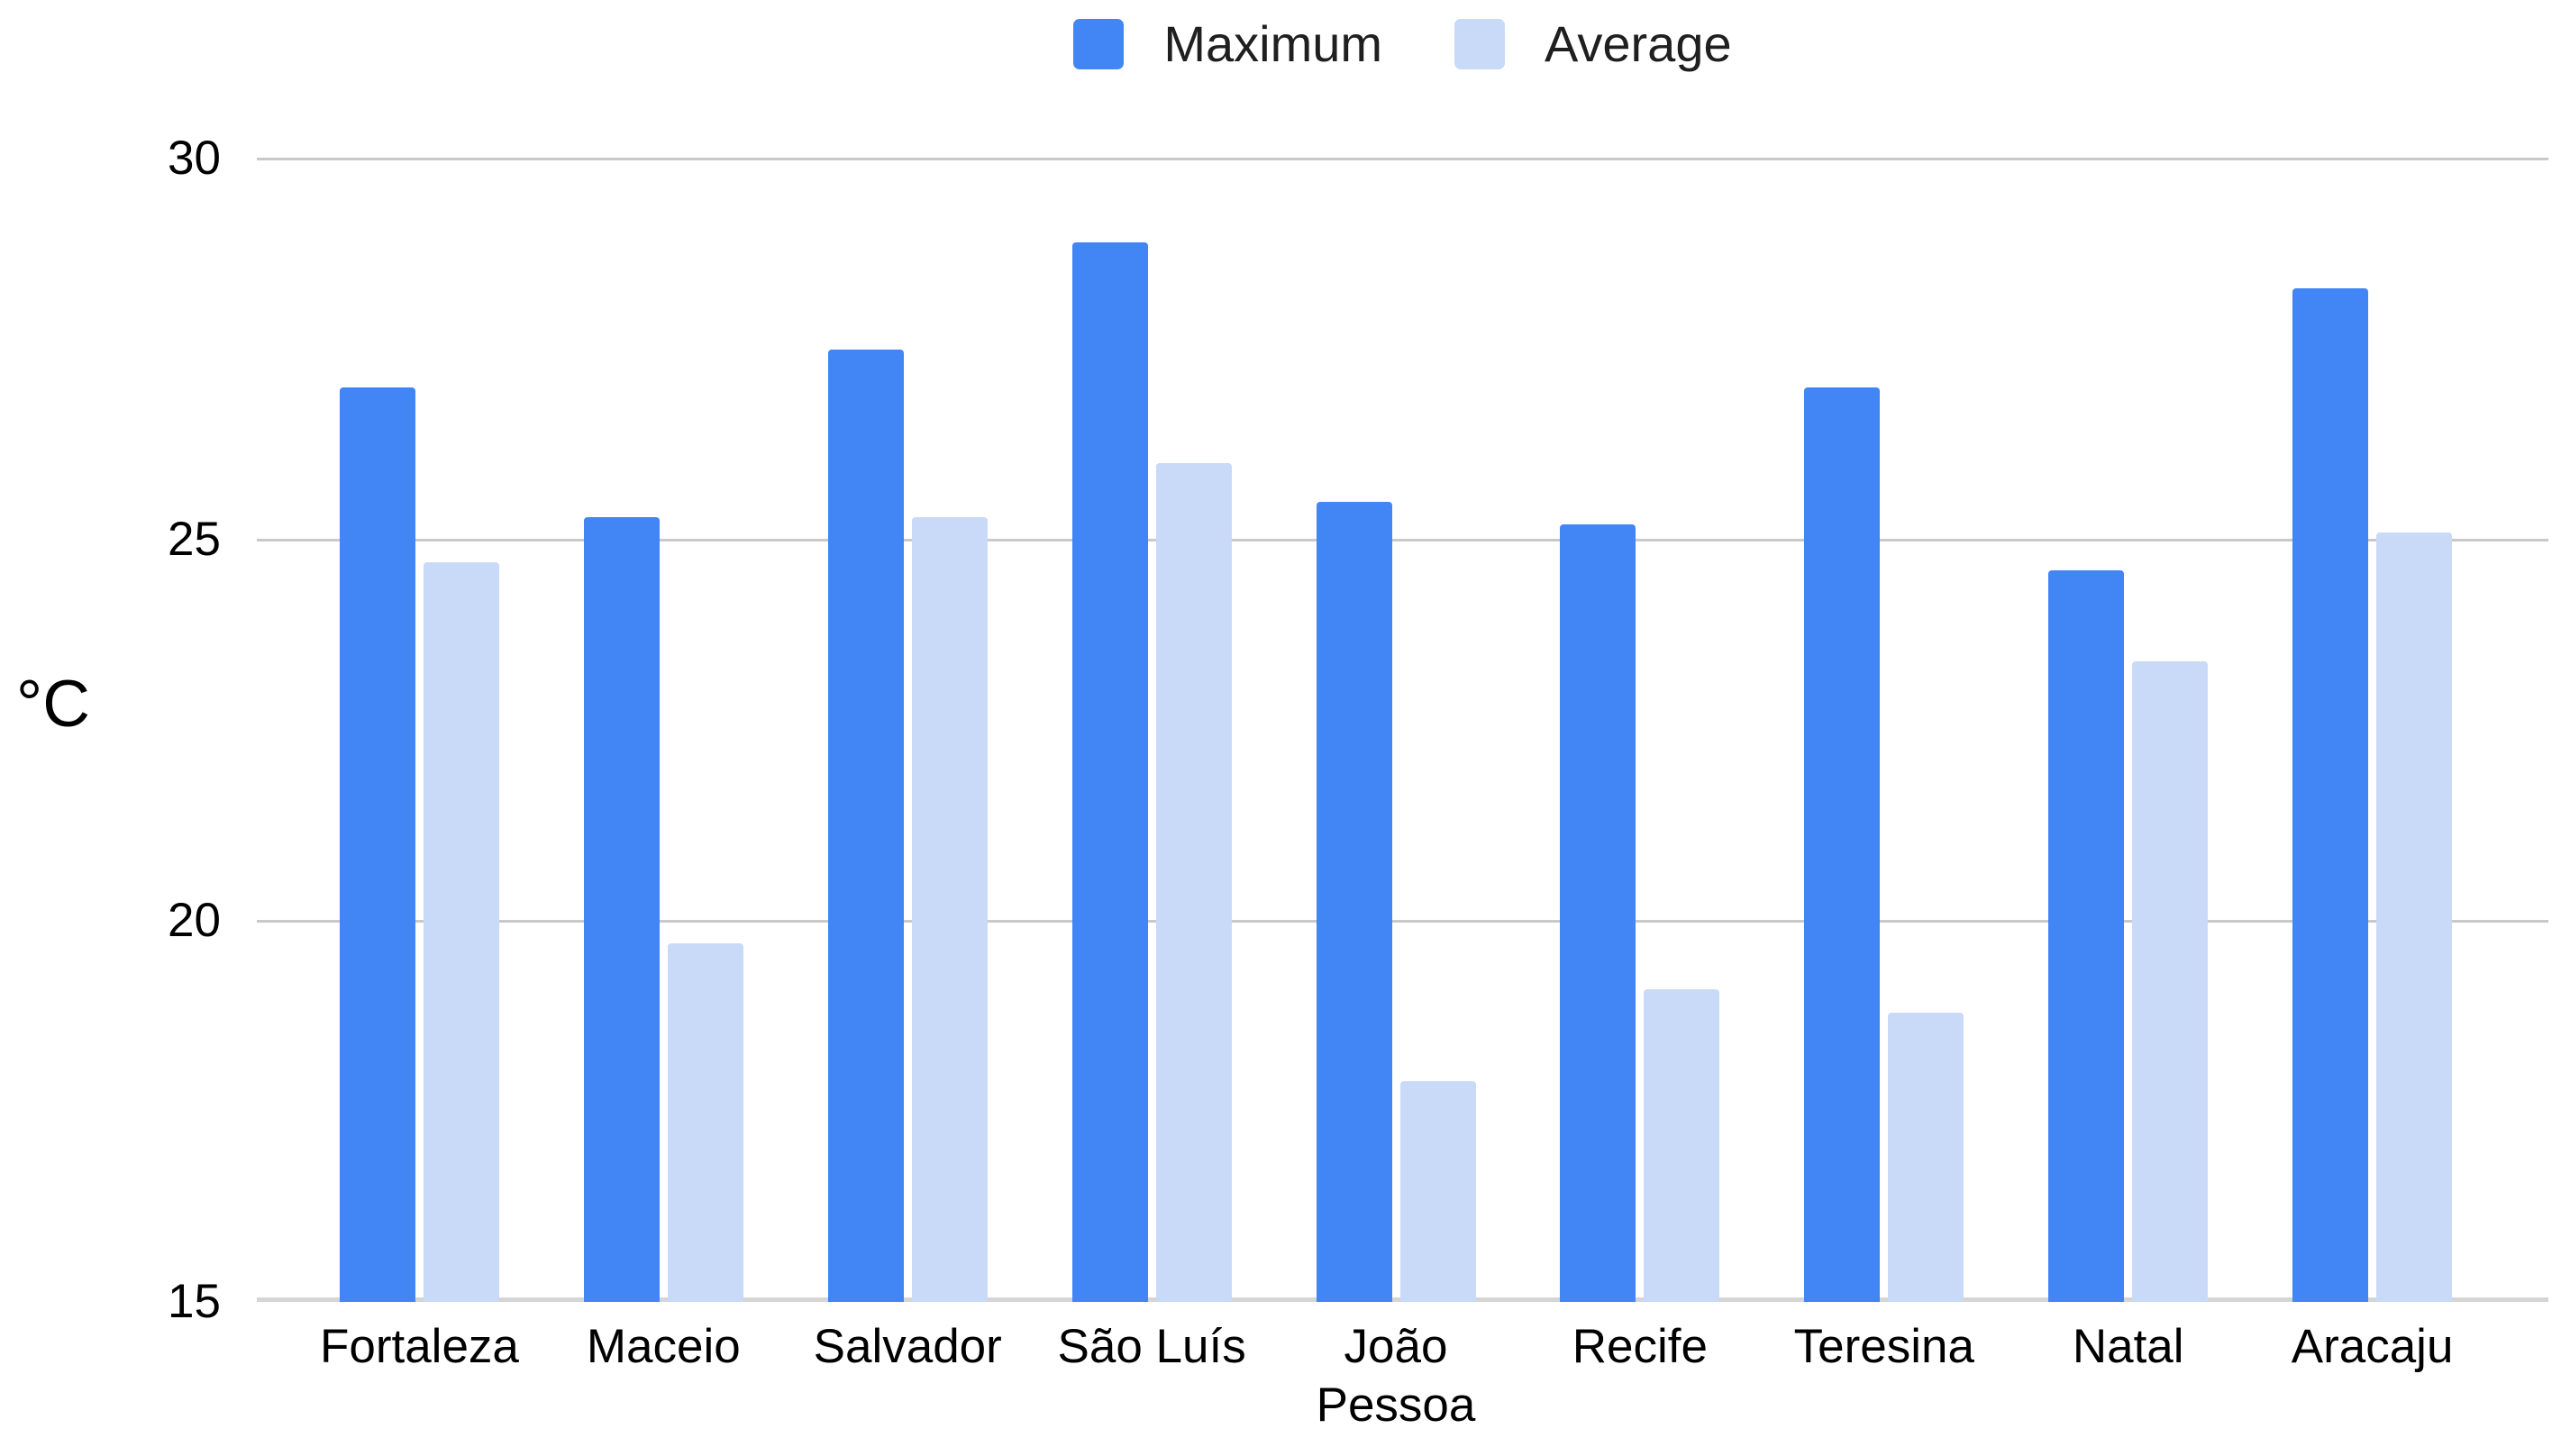 Image resolution: width=2561 pixels, height=1456 pixels. Describe the element at coordinates (1480, 44) in the screenshot. I see `average-series-swatch` at that location.